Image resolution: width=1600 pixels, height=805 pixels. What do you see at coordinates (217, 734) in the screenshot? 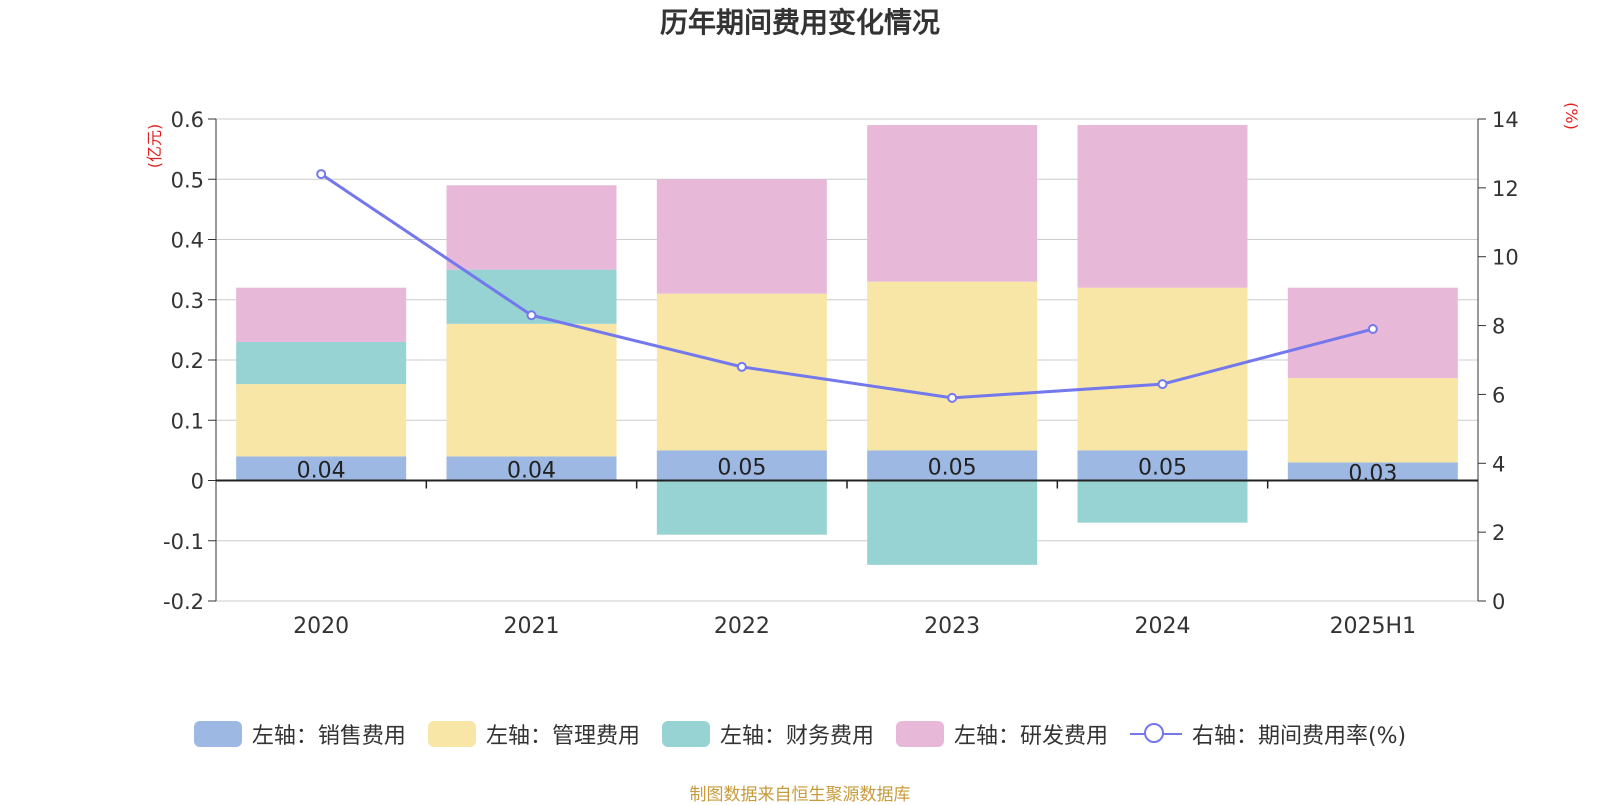
I see `legend-swatch-sales` at bounding box center [217, 734].